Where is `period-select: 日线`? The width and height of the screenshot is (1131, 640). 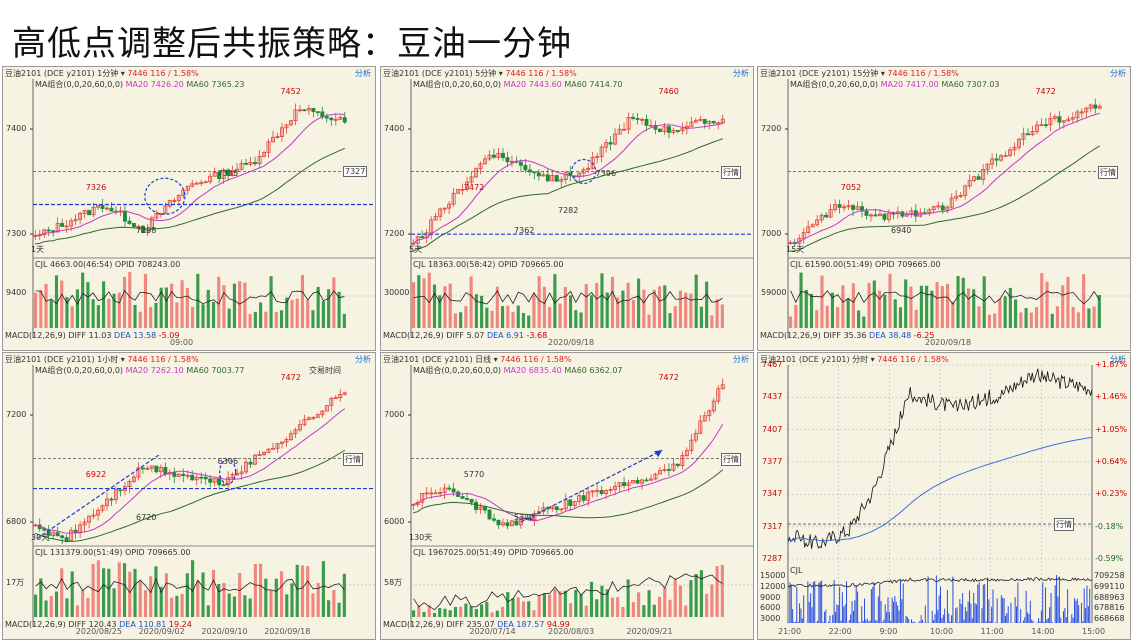
period-select: 日线 is located at coordinates (483, 359).